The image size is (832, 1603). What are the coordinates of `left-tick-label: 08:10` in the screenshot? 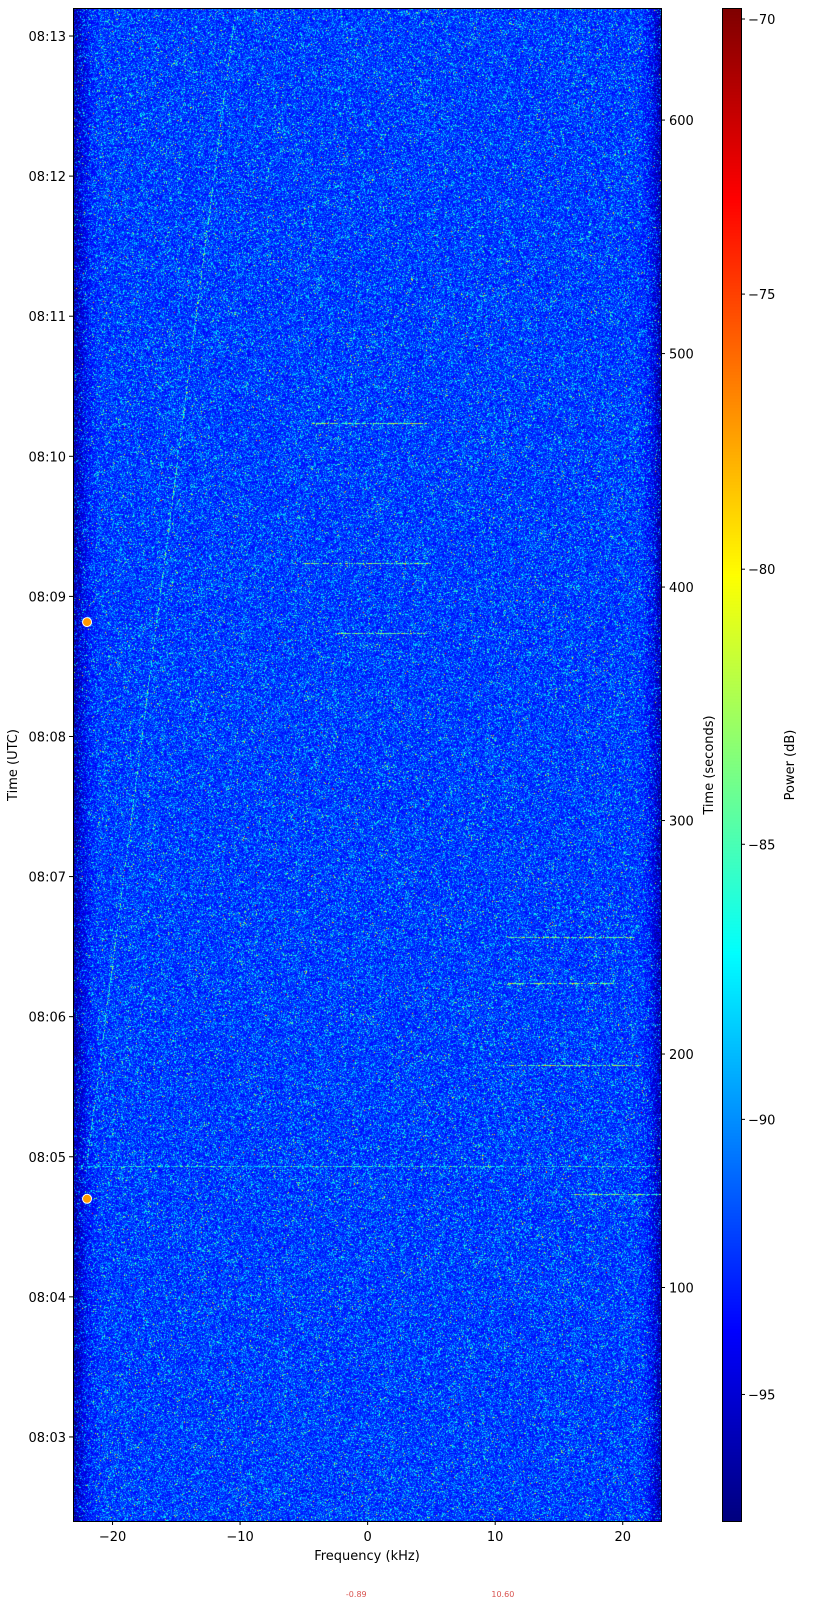 It's located at (47, 457).